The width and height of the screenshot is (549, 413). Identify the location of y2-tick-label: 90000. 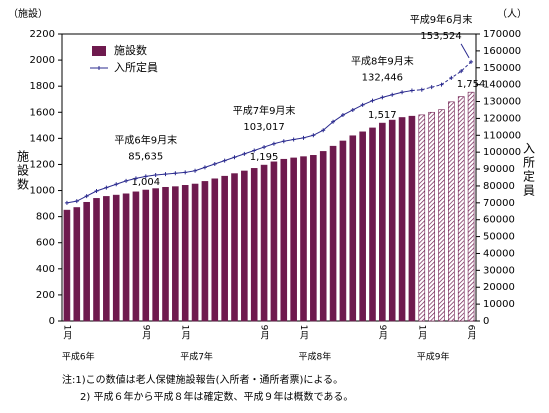
(499, 169).